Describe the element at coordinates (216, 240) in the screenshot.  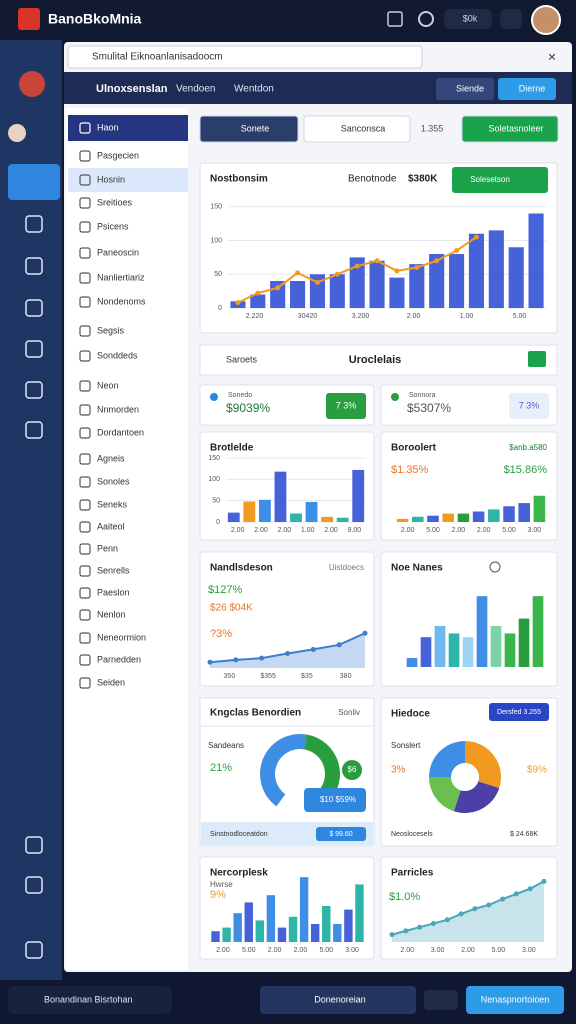
I see `y-tick-label: 100` at that location.